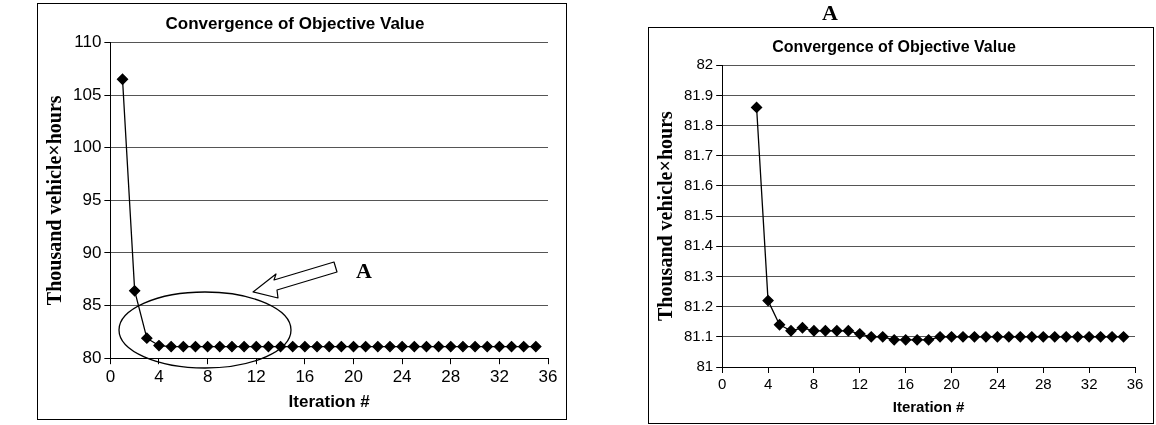 The width and height of the screenshot is (1156, 425). I want to click on y-tick-label: 81, so click(705, 366).